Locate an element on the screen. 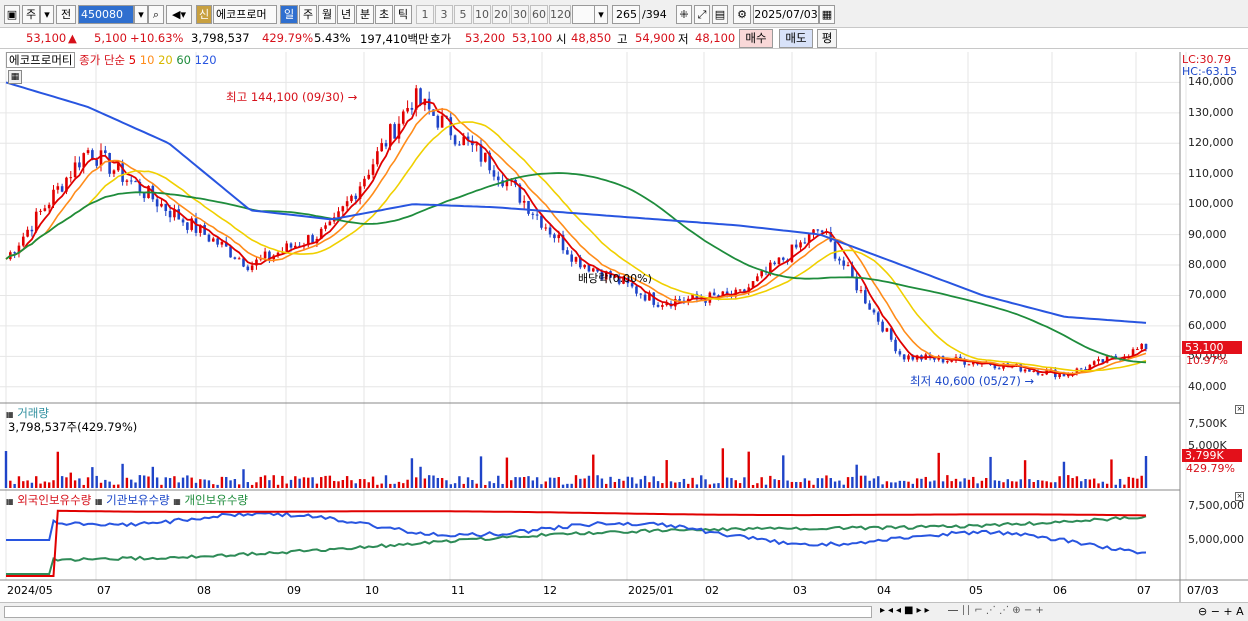 This screenshot has height=621, width=1248. interval-3: 3 is located at coordinates (444, 14).